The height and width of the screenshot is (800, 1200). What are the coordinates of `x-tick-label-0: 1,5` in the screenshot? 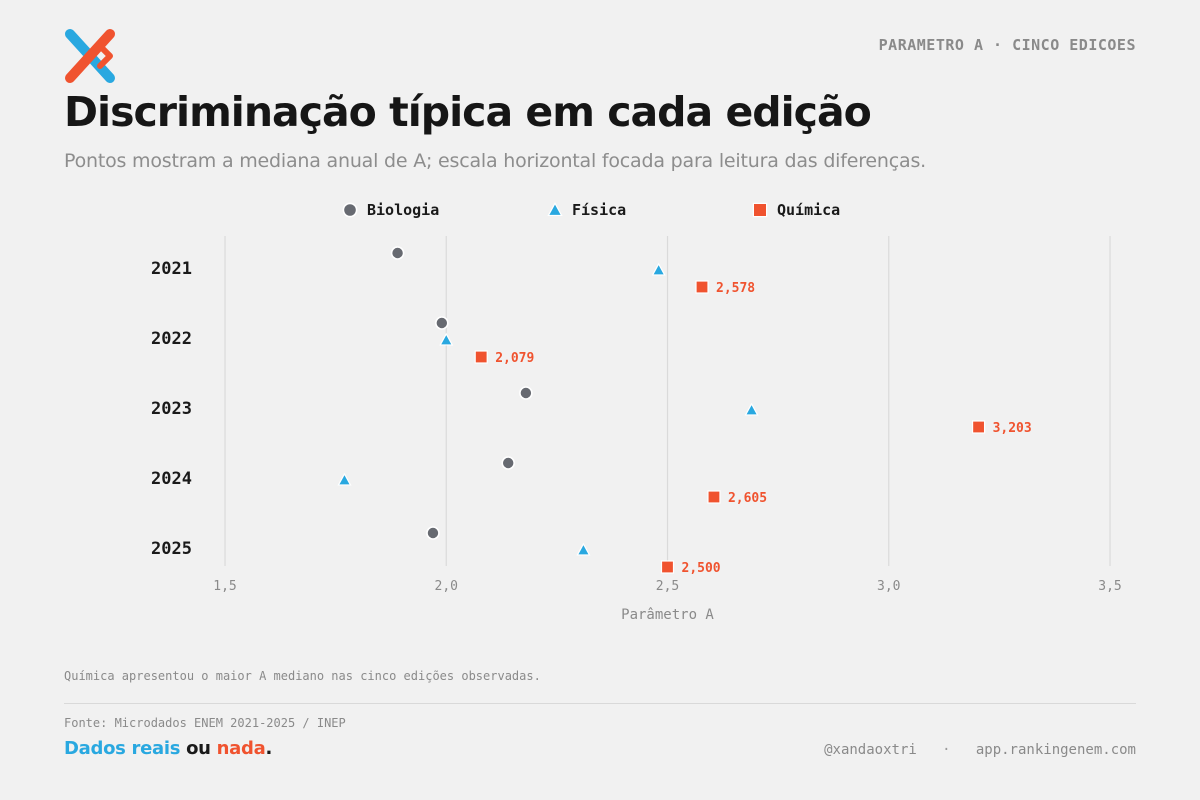 It's located at (224, 586).